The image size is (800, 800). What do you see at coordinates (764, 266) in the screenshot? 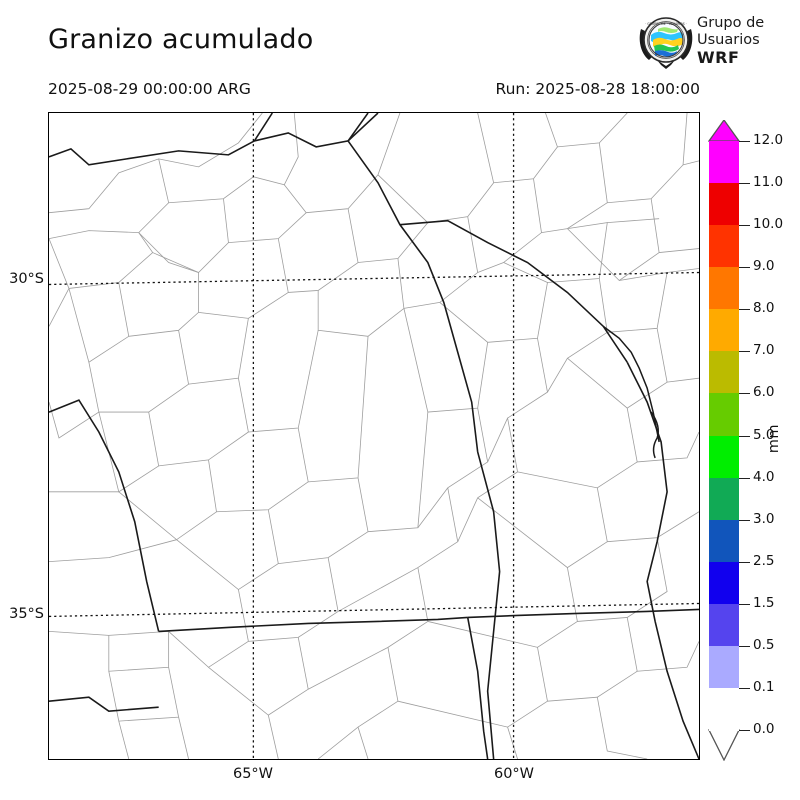
I see `colorbar-tick-label: 9.0` at bounding box center [764, 266].